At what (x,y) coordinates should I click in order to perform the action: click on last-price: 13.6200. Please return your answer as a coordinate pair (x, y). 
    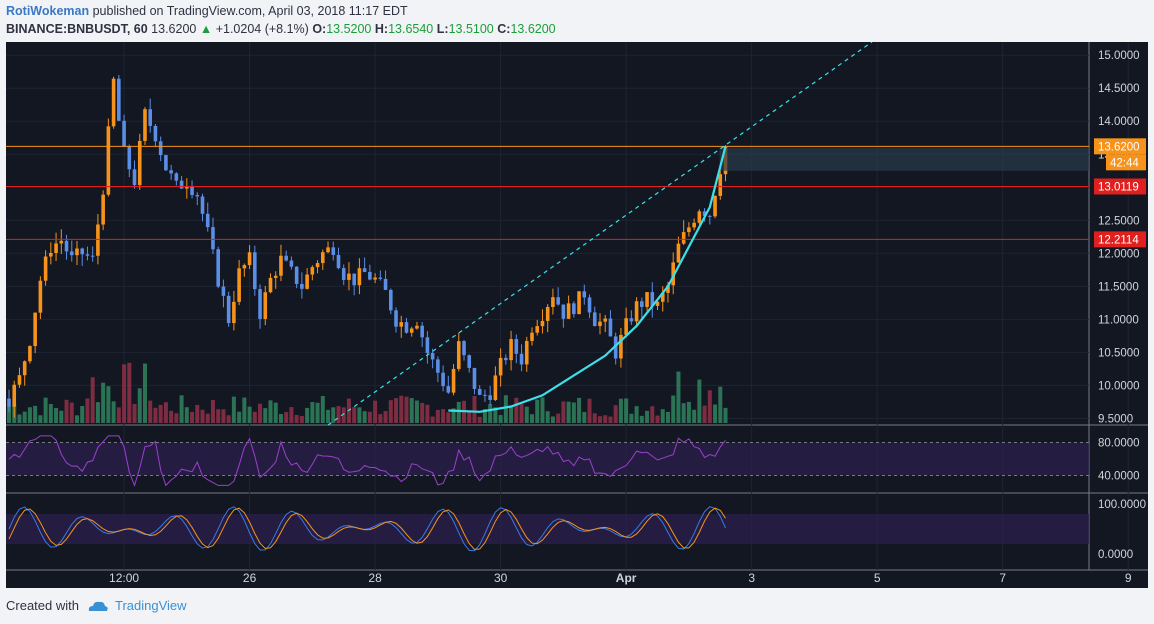
    Looking at the image, I should click on (174, 29).